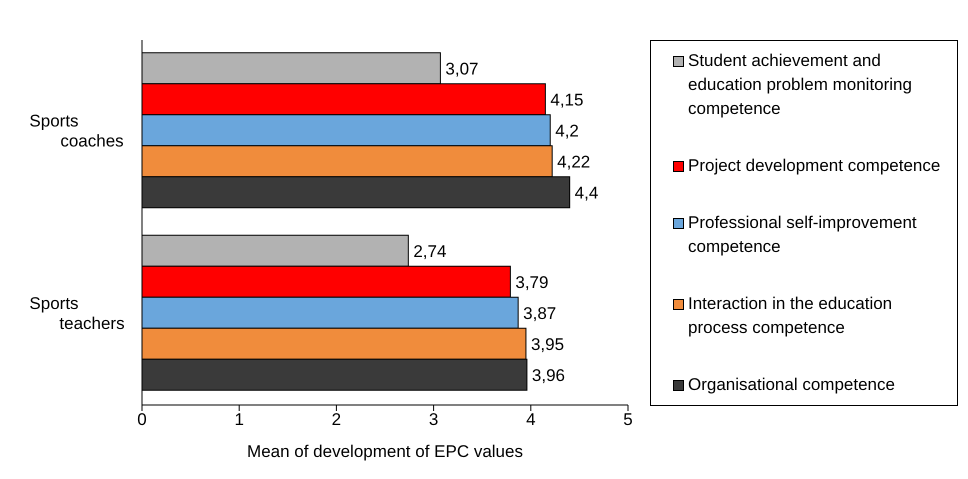 The height and width of the screenshot is (479, 968). I want to click on data-label: 3,07, so click(461, 68).